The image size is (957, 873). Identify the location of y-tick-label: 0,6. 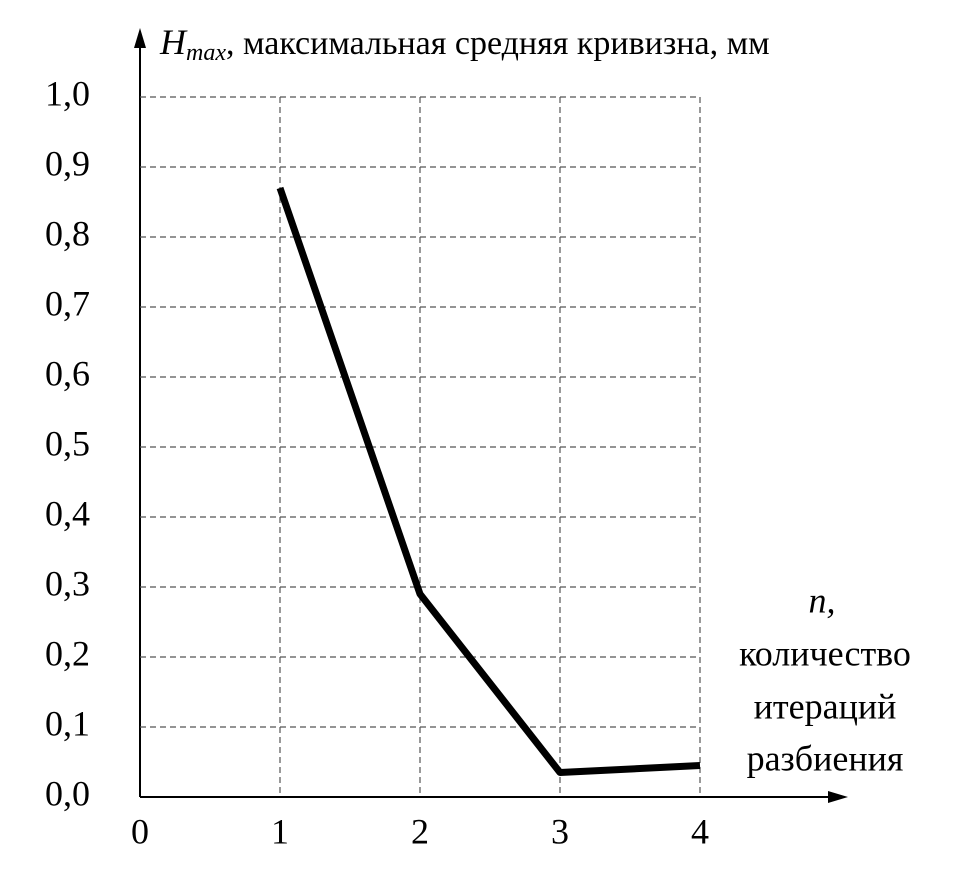
(67, 373).